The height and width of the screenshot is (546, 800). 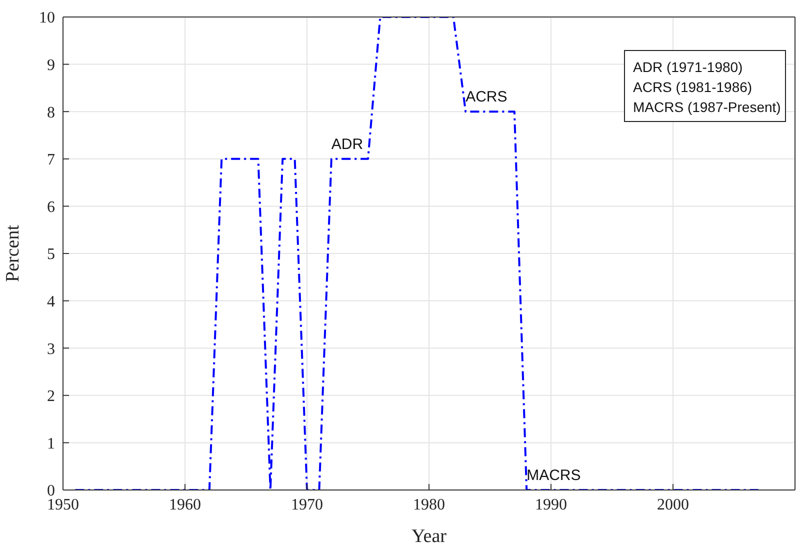 What do you see at coordinates (51, 349) in the screenshot?
I see `y-tick-label: 3` at bounding box center [51, 349].